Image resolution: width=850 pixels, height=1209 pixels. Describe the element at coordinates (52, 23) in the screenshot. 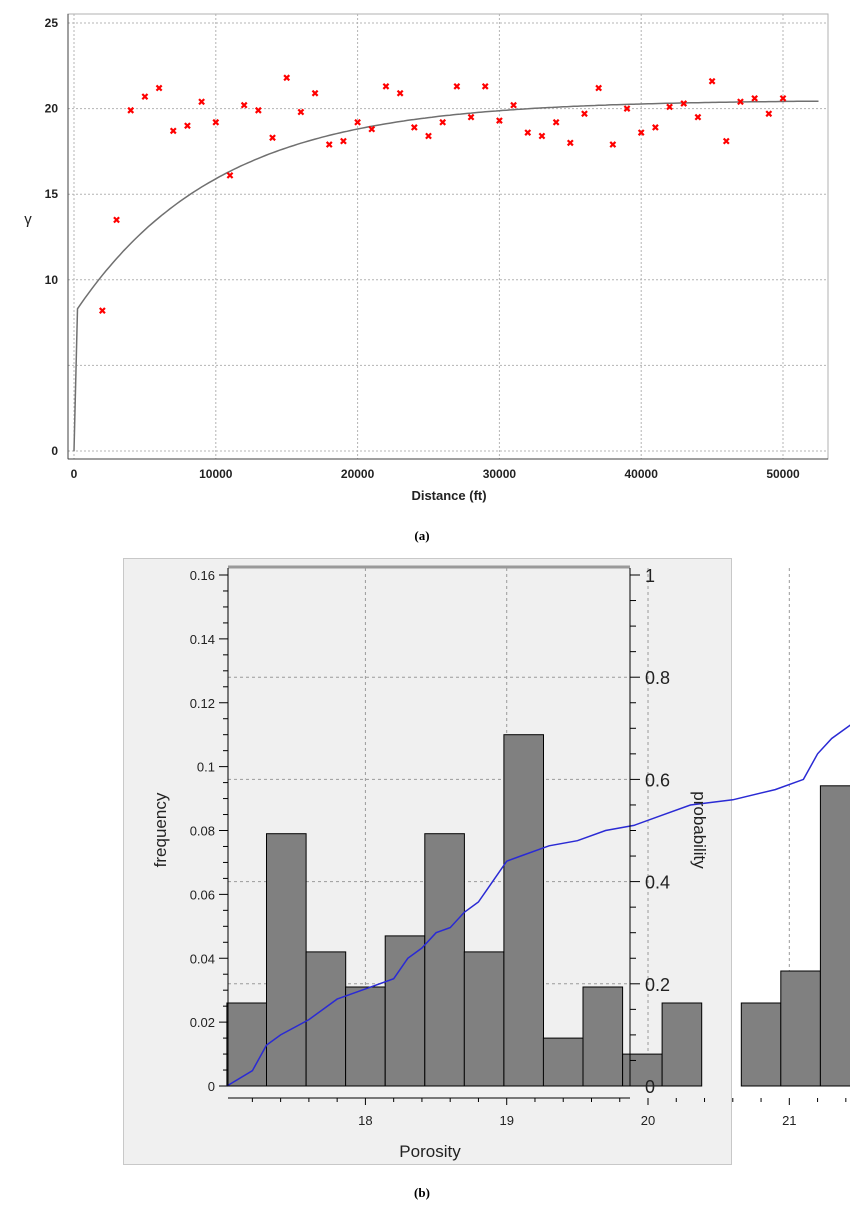

I see `semivariogram-y-tick-label: 25` at that location.